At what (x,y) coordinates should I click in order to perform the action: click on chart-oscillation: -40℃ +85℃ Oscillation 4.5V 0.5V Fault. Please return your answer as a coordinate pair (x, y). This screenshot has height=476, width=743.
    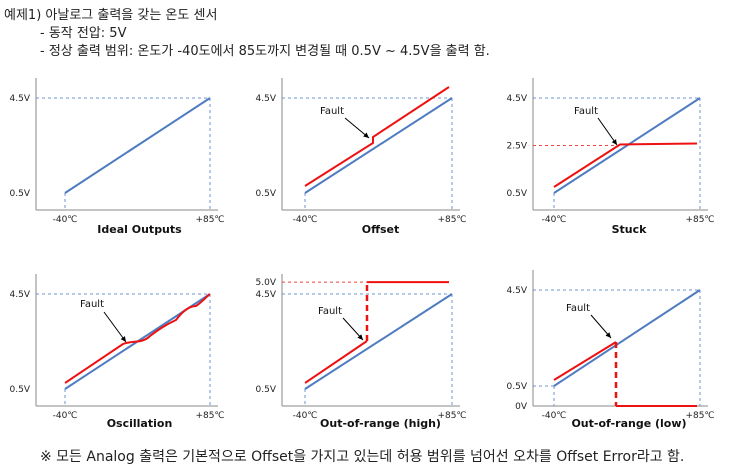
    Looking at the image, I should click on (117, 352).